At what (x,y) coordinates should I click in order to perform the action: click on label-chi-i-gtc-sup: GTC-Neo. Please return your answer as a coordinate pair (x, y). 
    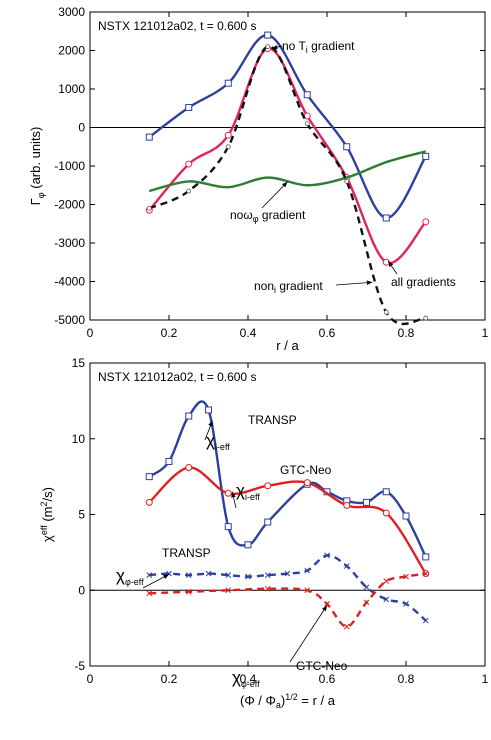
    Looking at the image, I should click on (306, 470).